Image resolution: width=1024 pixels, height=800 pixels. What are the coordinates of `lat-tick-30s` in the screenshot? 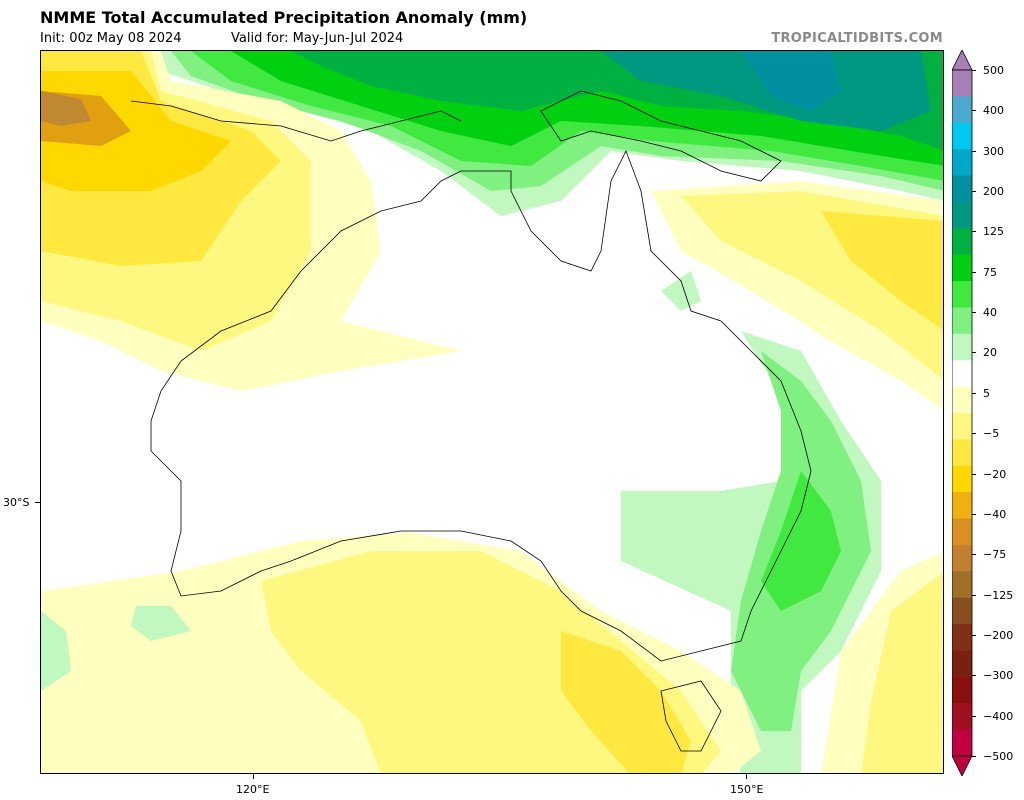 It's located at (37, 502).